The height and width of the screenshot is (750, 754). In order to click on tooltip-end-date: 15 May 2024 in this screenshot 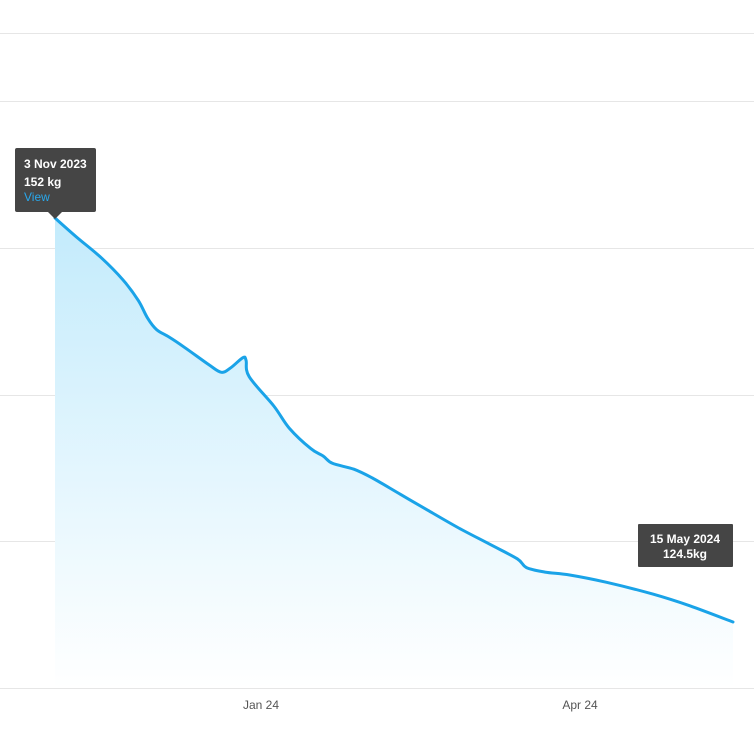, I will do `click(685, 539)`.